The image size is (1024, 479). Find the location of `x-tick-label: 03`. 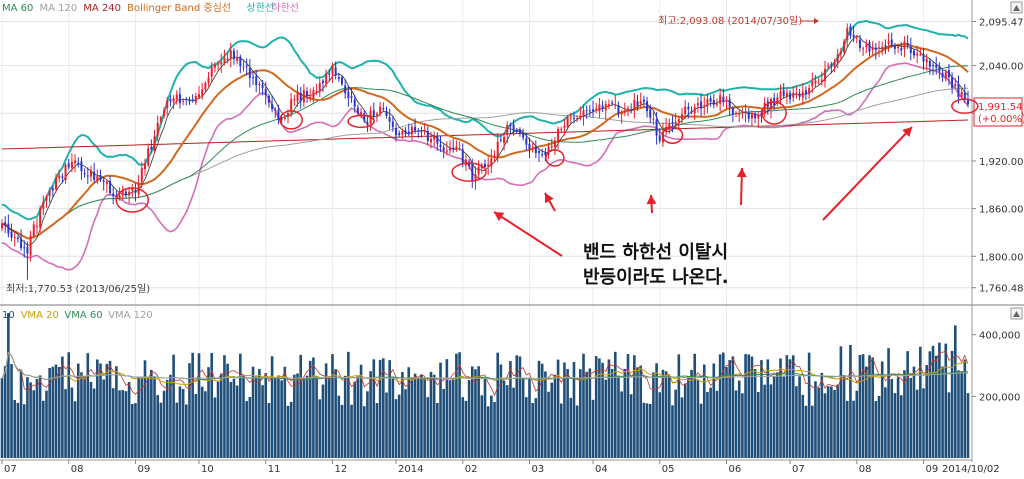

x-tick-label: 03 is located at coordinates (537, 469).